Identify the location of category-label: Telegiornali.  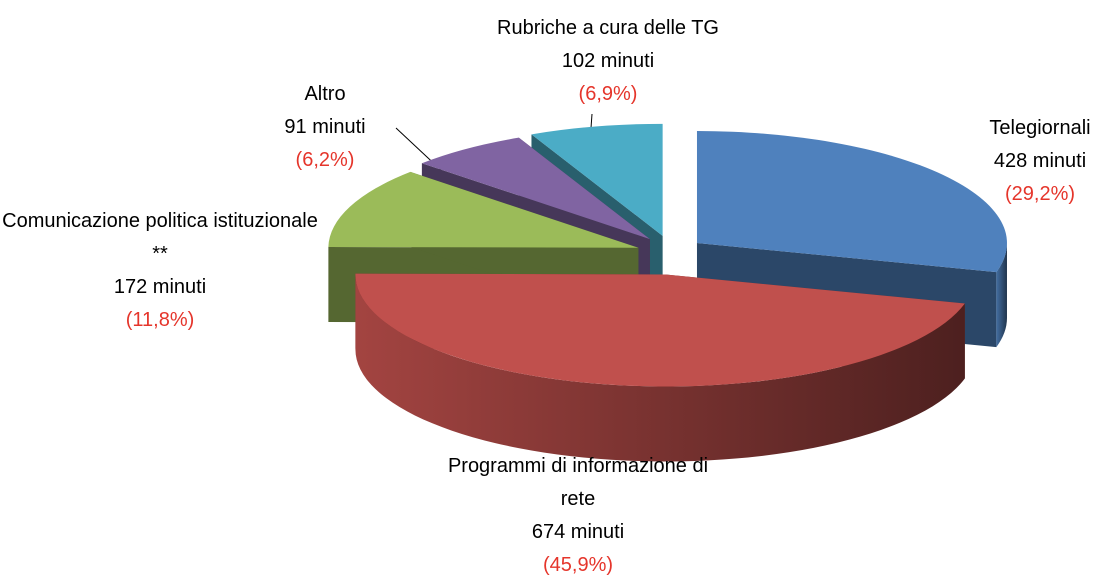
(1040, 128).